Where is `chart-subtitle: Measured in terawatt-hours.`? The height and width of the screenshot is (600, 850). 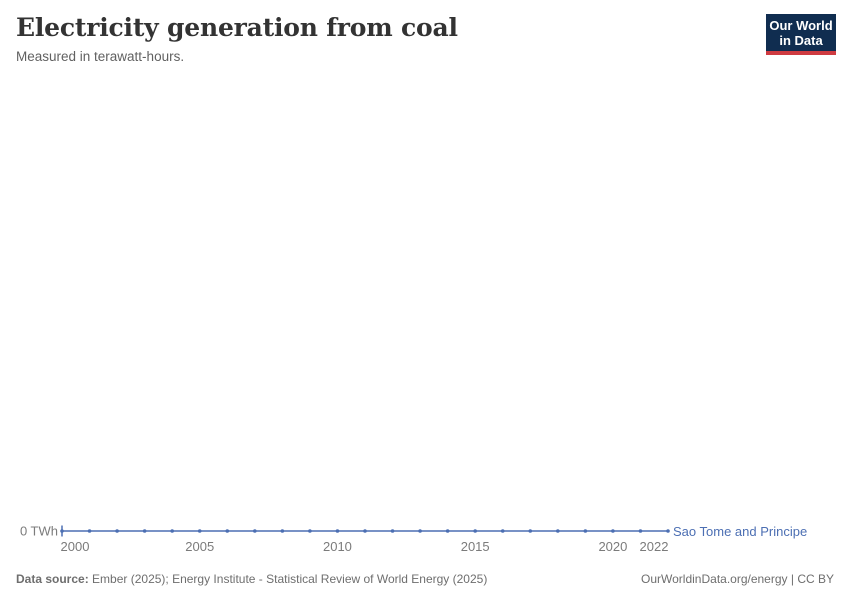 chart-subtitle: Measured in terawatt-hours. is located at coordinates (100, 56).